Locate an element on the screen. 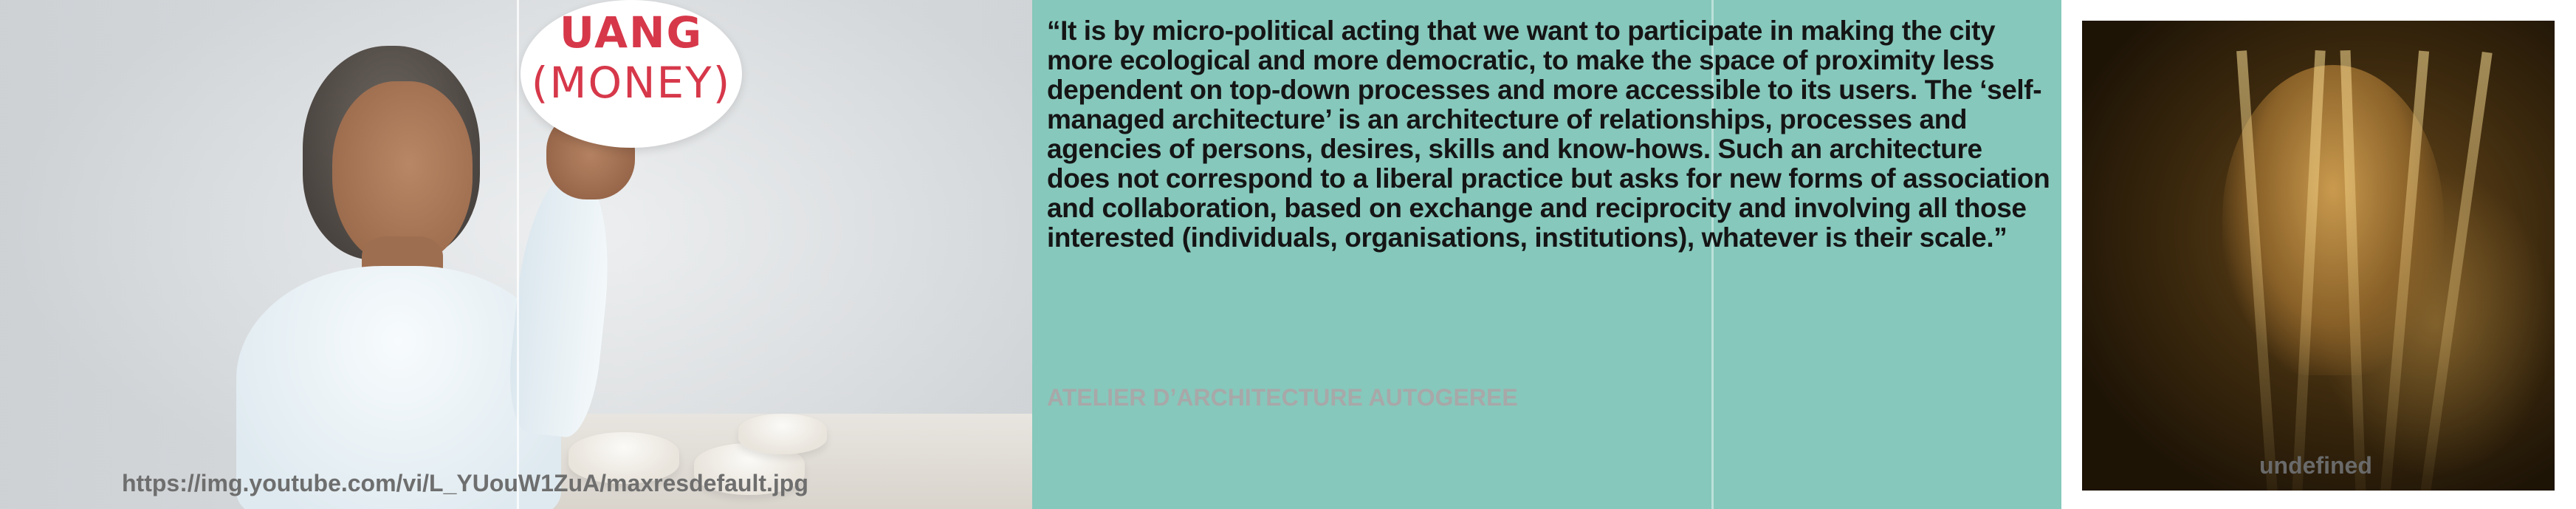 The image size is (2576, 509). money-sign: UANG (MONEY) is located at coordinates (631, 74).